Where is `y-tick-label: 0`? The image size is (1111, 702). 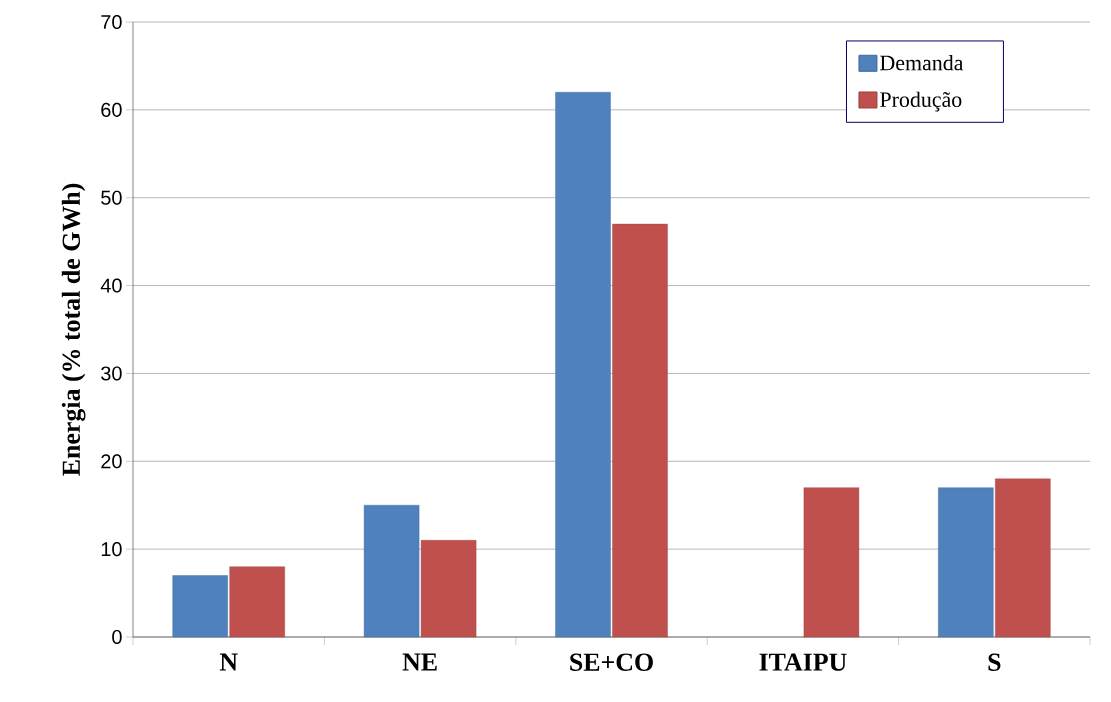
y-tick-label: 0 is located at coordinates (117, 637).